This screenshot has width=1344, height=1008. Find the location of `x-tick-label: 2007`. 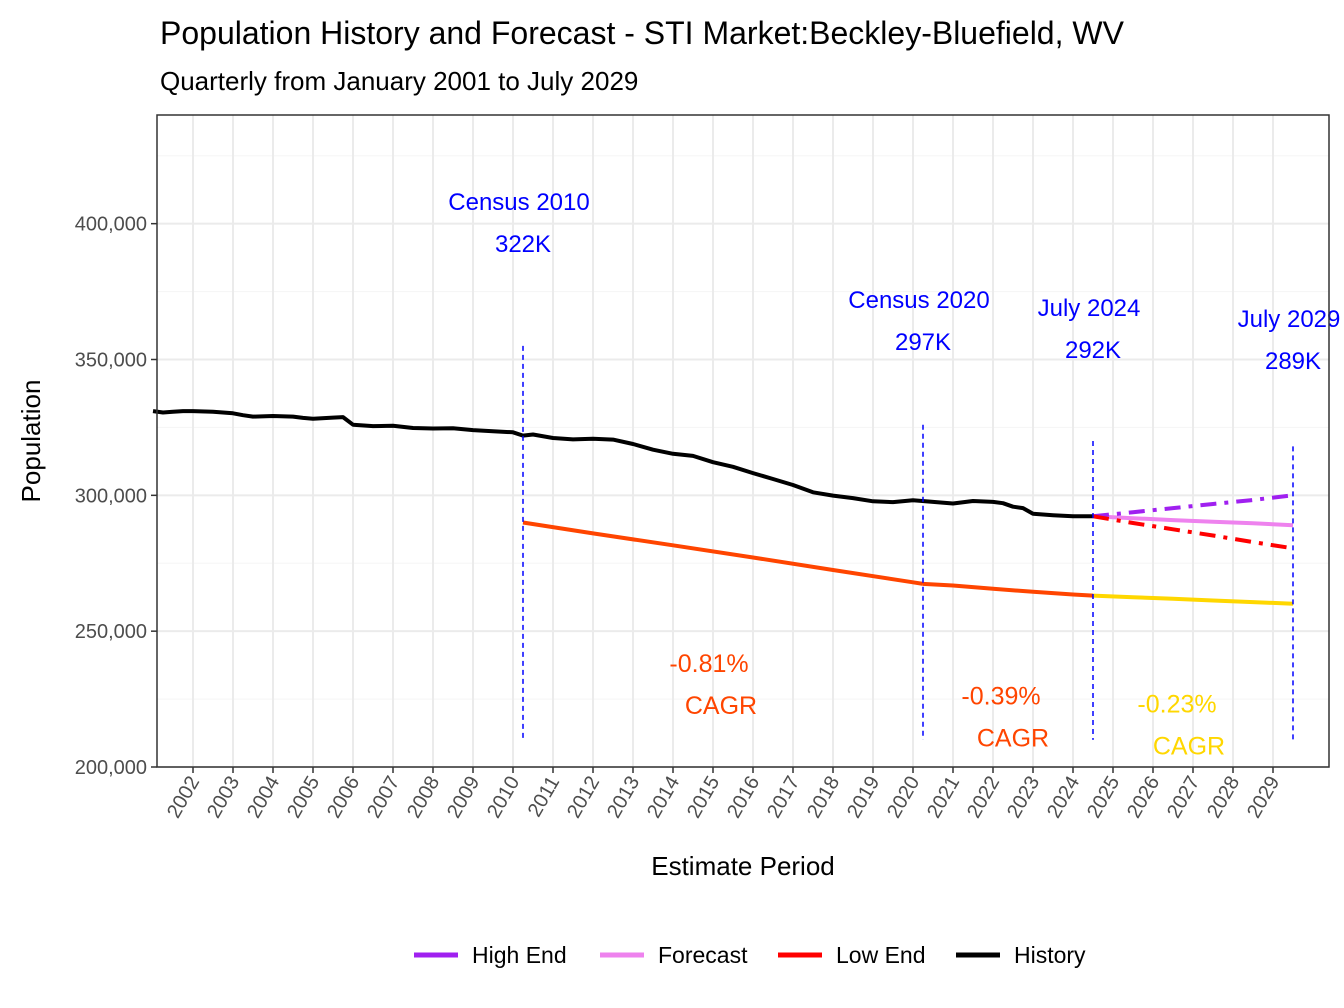

x-tick-label: 2007 is located at coordinates (383, 798).